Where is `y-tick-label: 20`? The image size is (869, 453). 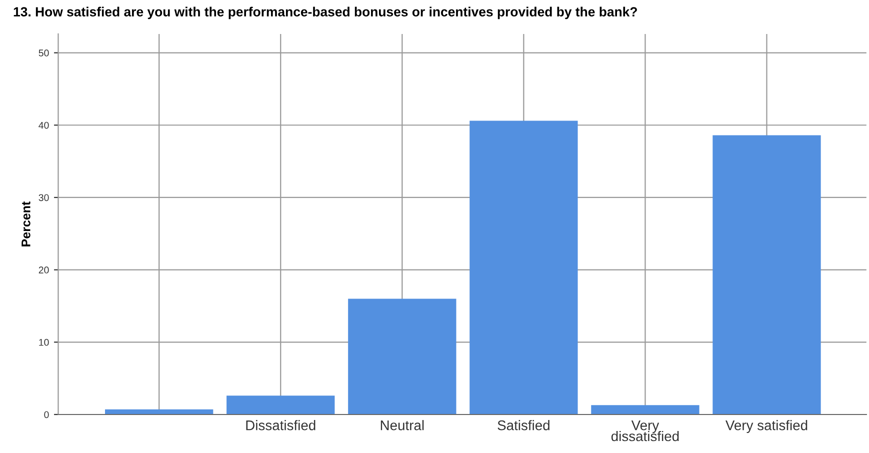
y-tick-label: 20 is located at coordinates (43, 270).